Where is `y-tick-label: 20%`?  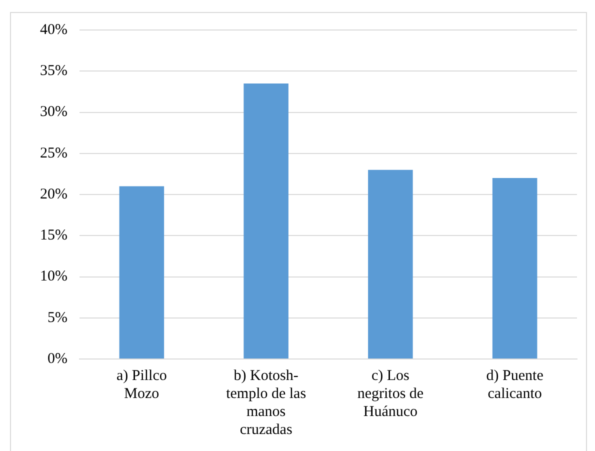
y-tick-label: 20% is located at coordinates (54, 194).